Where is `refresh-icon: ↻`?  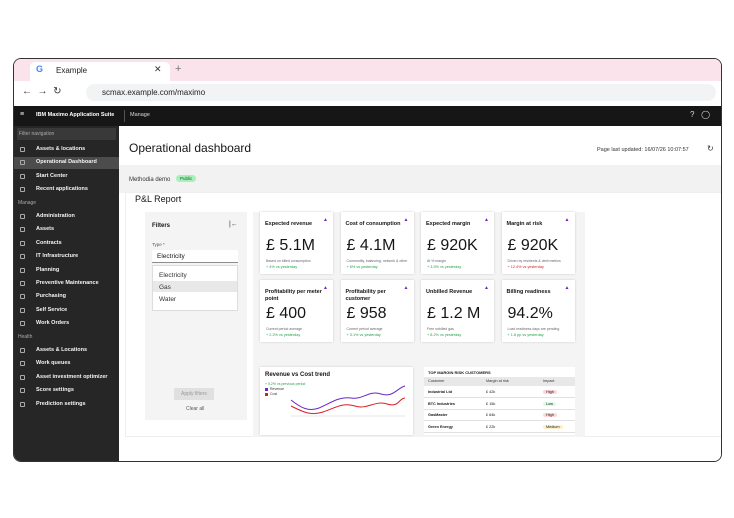 refresh-icon: ↻ is located at coordinates (710, 148).